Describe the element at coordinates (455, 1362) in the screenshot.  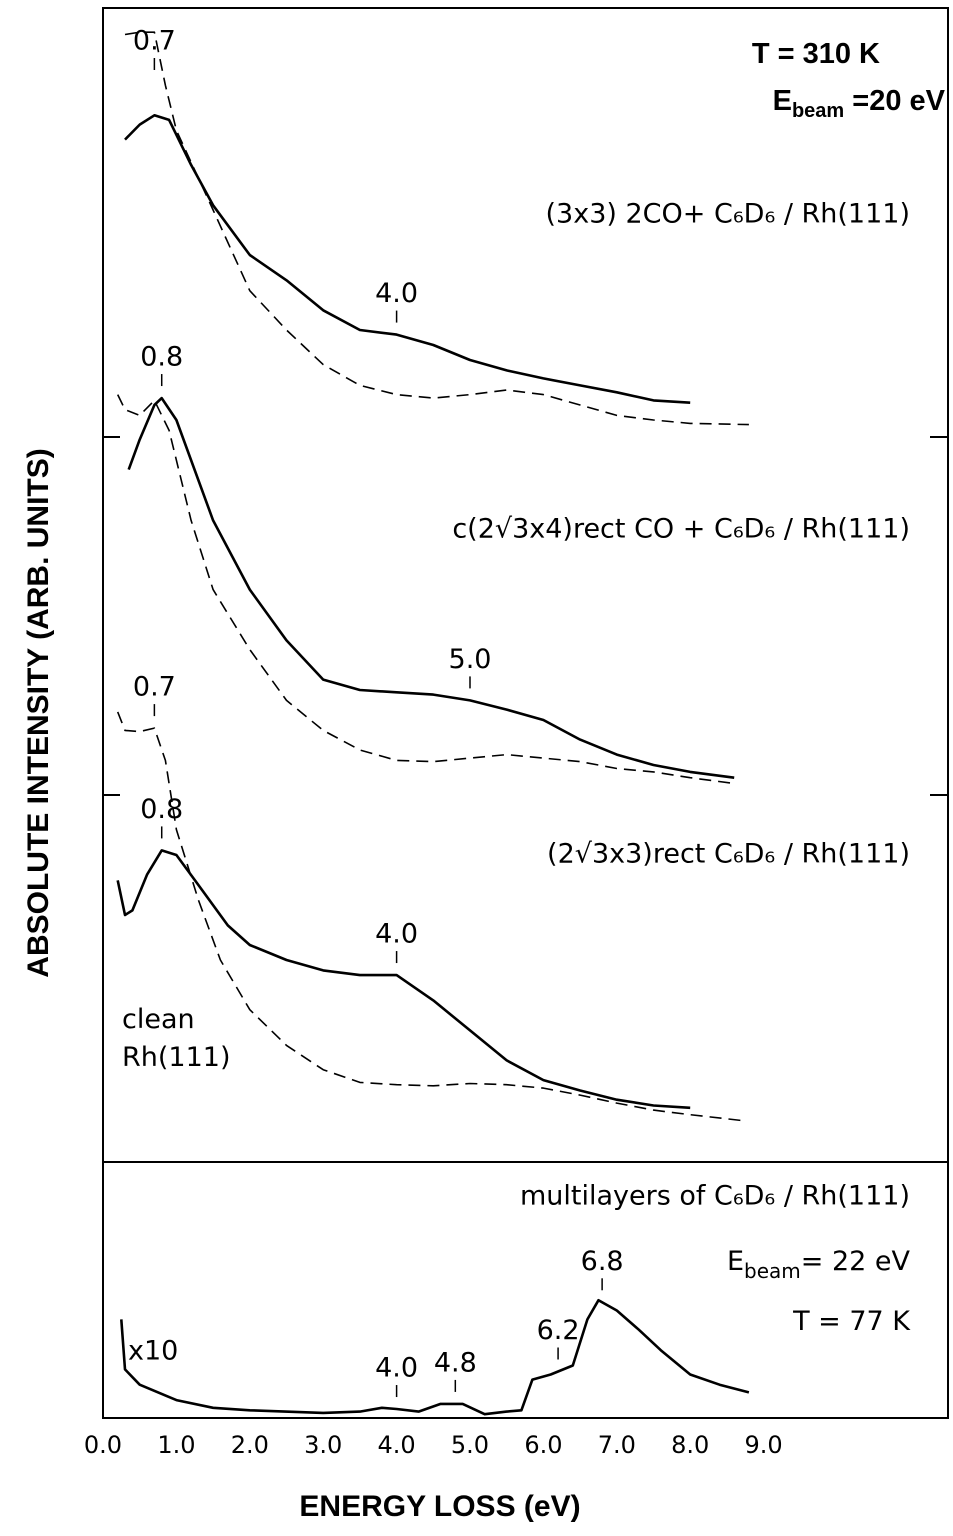
I see `peak-label: 4.8` at that location.